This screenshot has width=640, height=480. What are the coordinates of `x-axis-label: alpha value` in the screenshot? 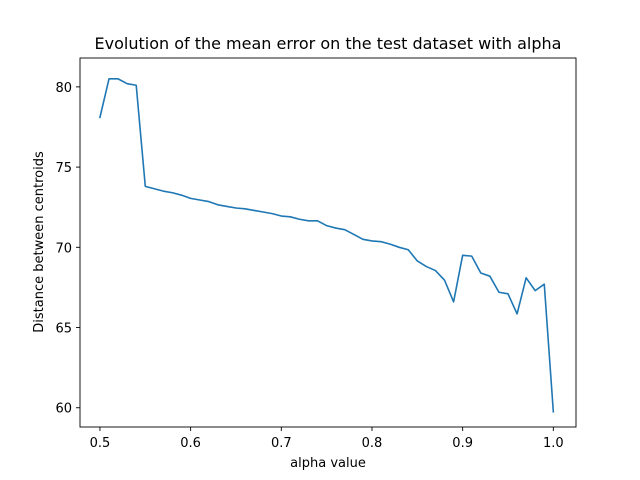 It's located at (328, 463).